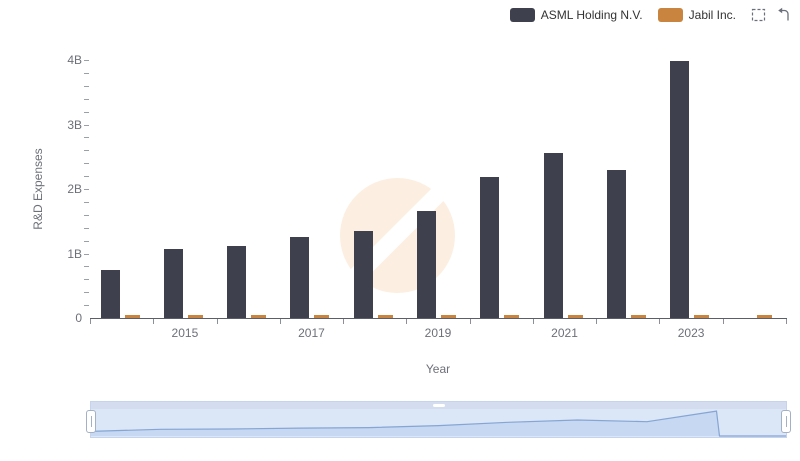 The image size is (800, 461). Describe the element at coordinates (74, 189) in the screenshot. I see `y-tick-label: 2B` at that location.